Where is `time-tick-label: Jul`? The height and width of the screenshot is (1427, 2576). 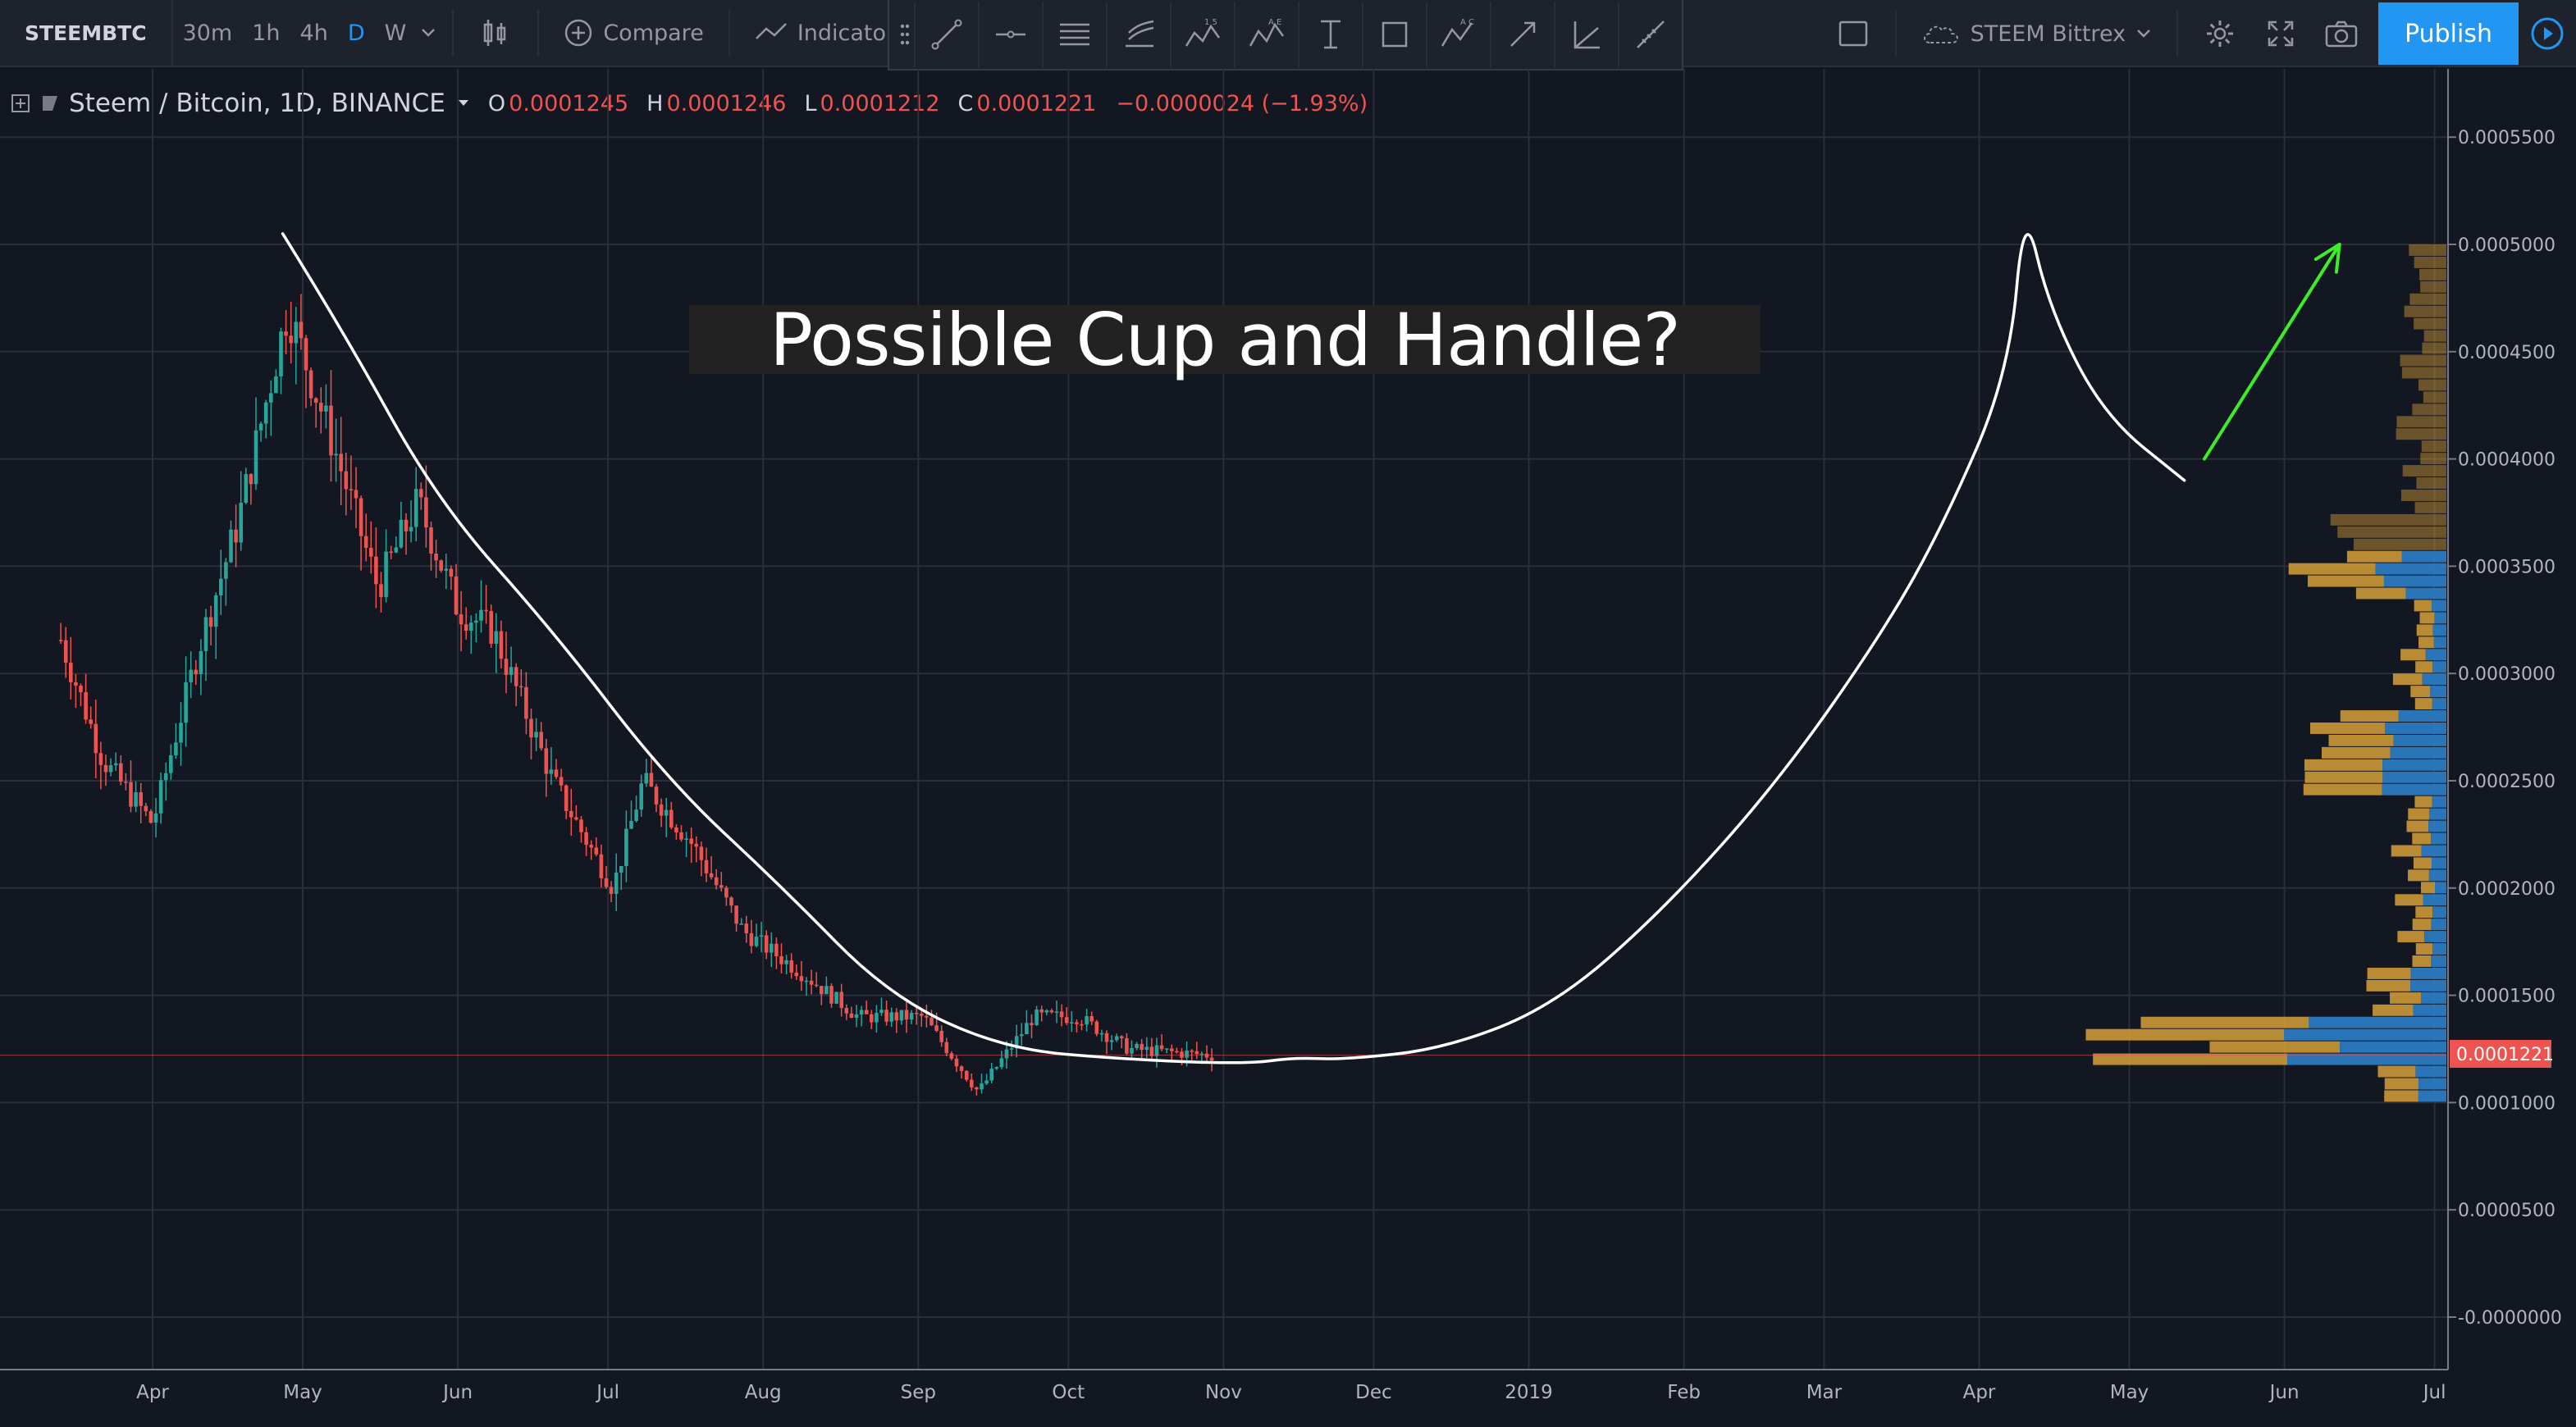 time-tick-label: Jul is located at coordinates (607, 1393).